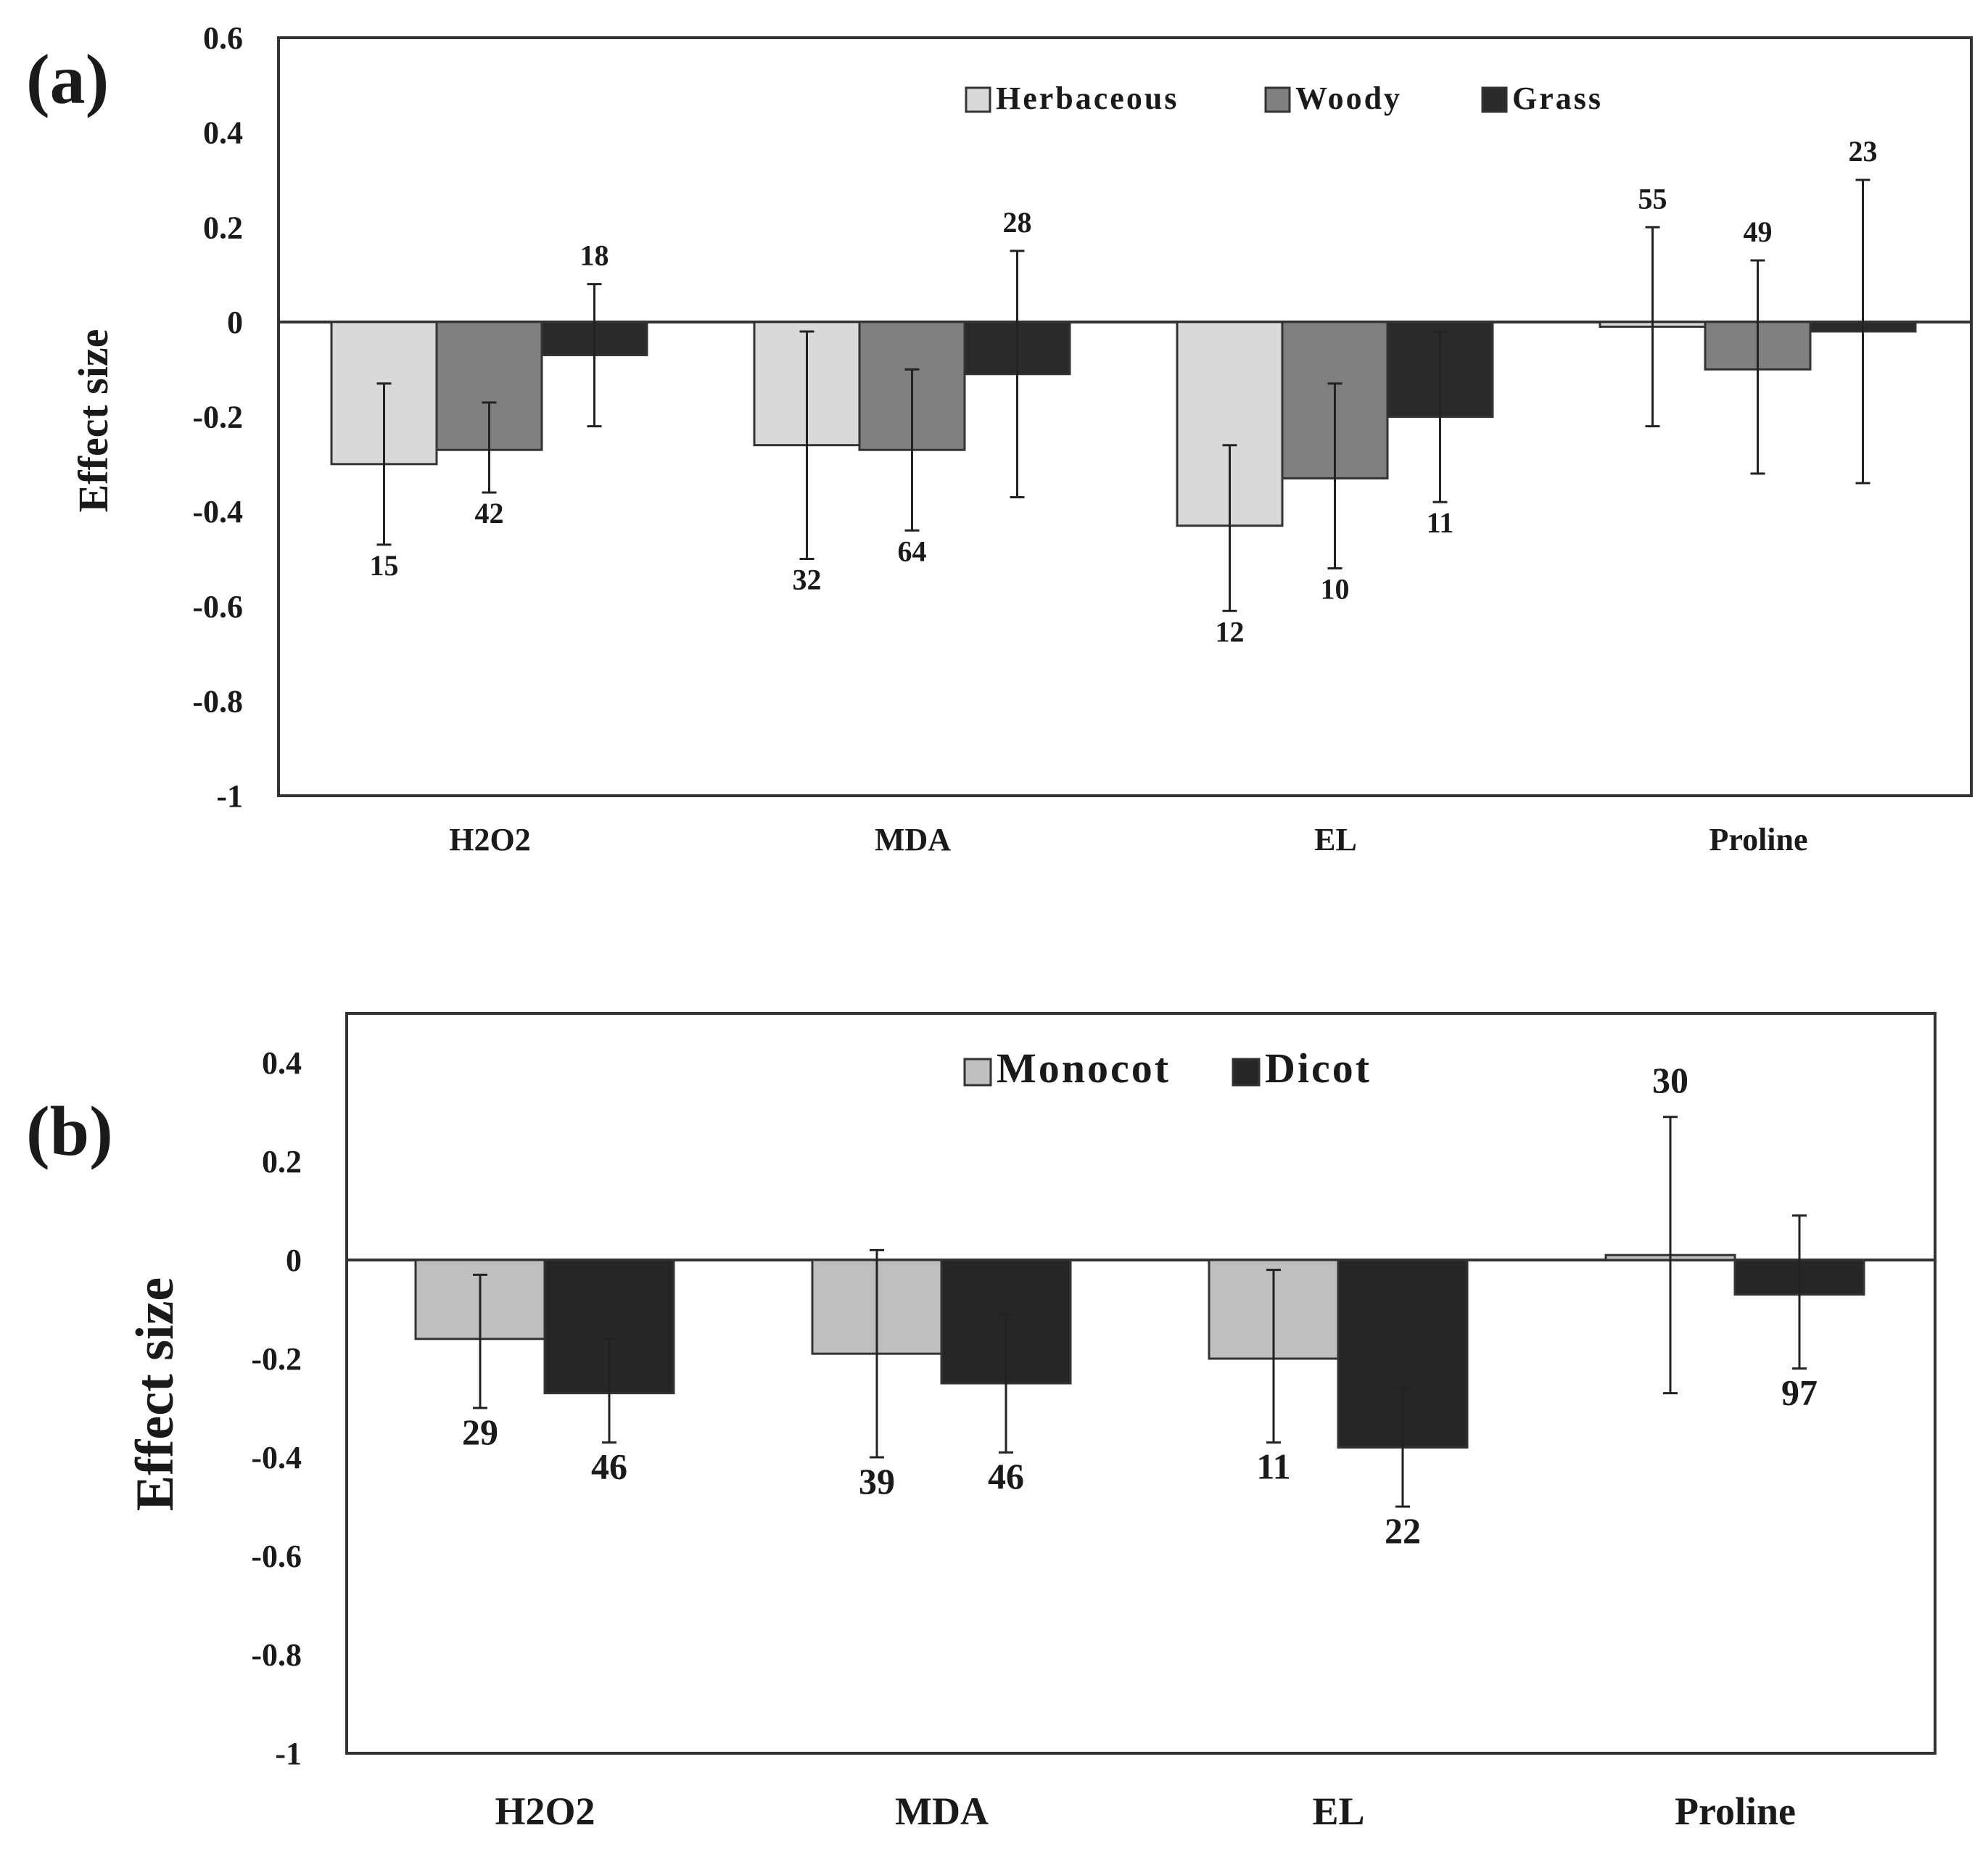 This screenshot has height=1849, width=1988. I want to click on sample-size-label: 15, so click(384, 565).